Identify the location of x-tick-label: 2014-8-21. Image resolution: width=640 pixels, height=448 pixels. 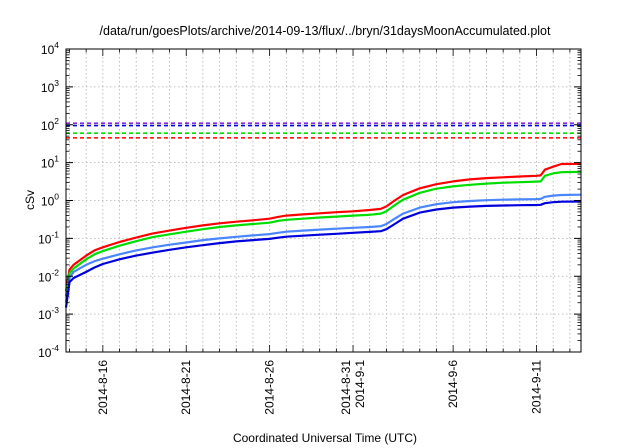
(186, 387).